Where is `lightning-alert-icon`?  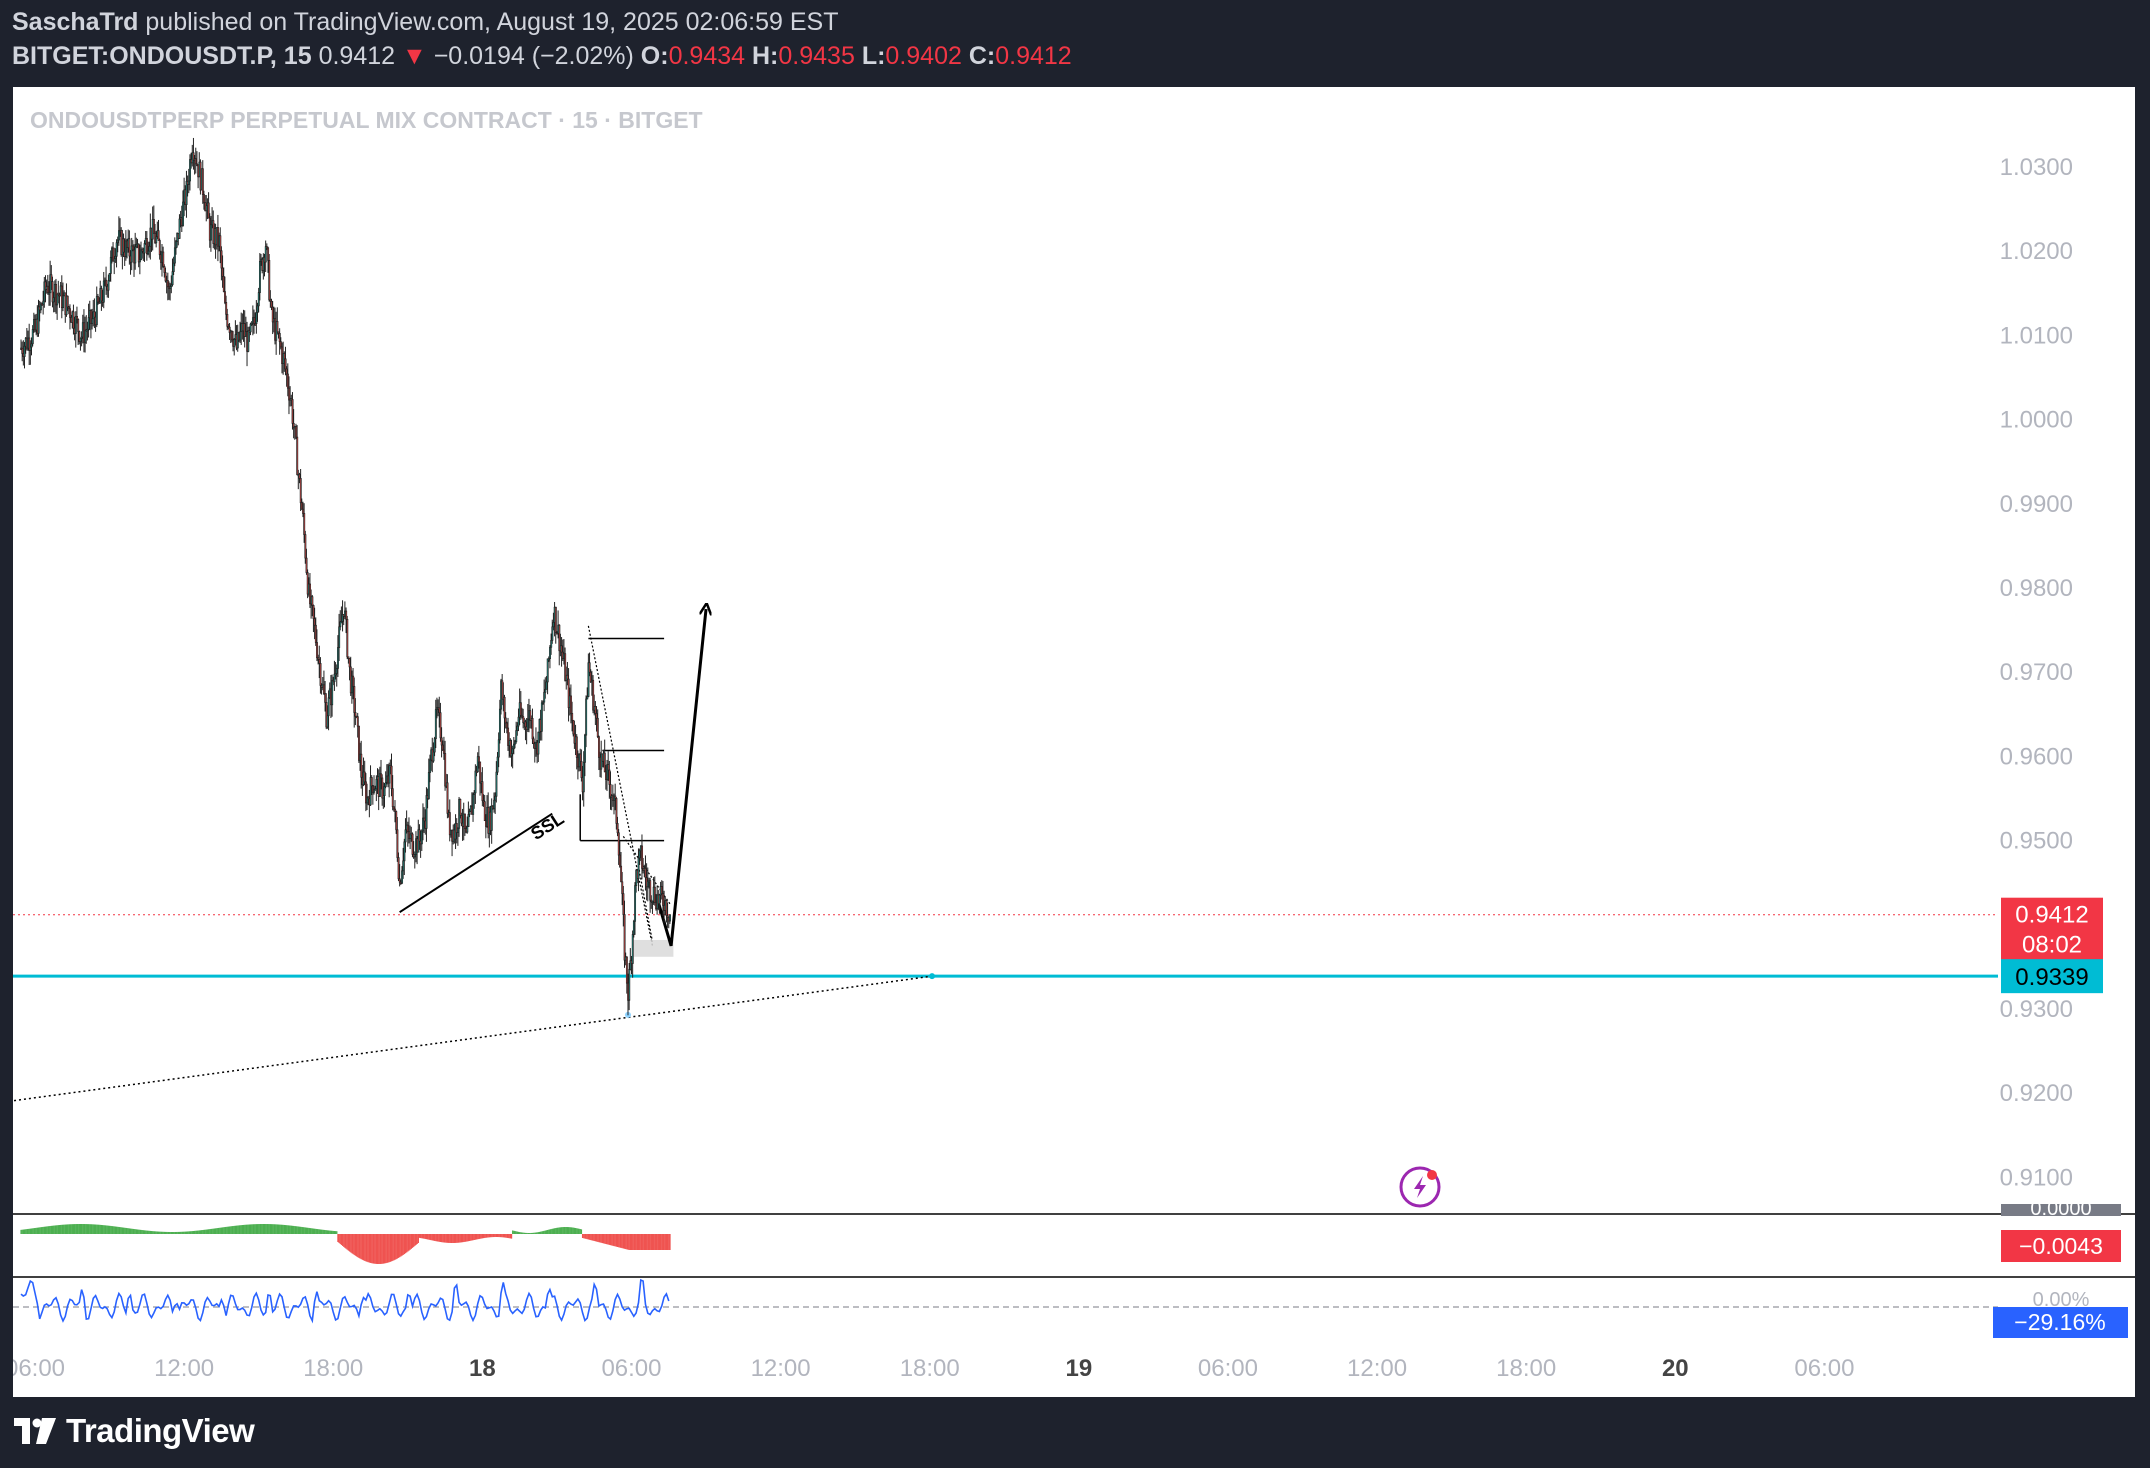
lightning-alert-icon is located at coordinates (1420, 1187).